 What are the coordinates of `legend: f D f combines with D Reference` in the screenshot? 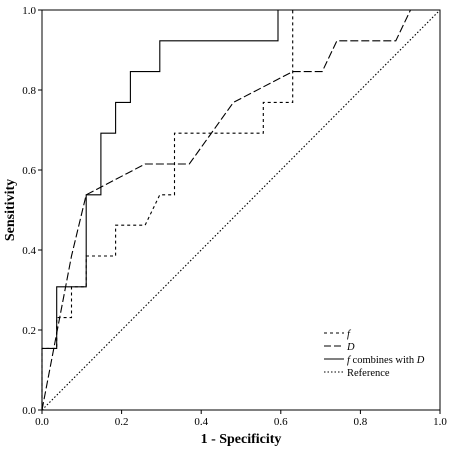 It's located at (374, 354).